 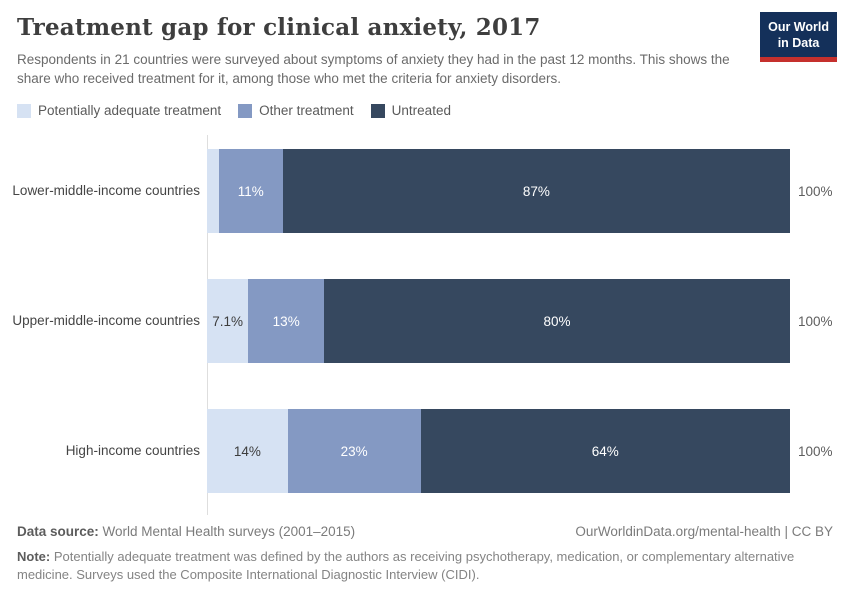 What do you see at coordinates (279, 27) in the screenshot?
I see `chart-title: Treatment gap for clinical anxiety, 2017` at bounding box center [279, 27].